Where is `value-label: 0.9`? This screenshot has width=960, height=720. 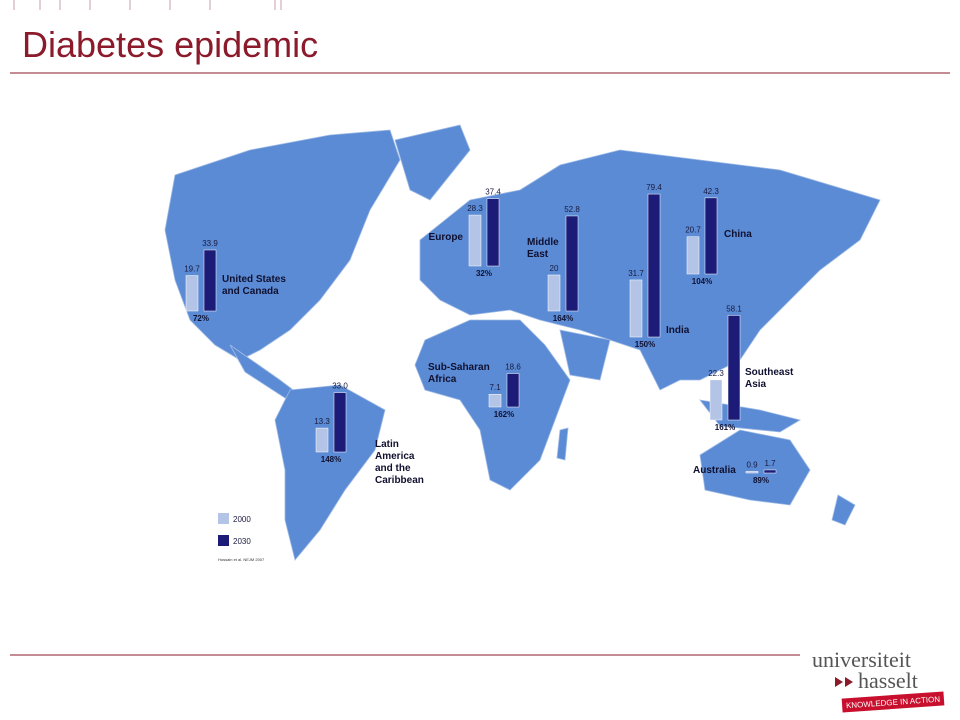
value-label: 0.9 is located at coordinates (752, 464).